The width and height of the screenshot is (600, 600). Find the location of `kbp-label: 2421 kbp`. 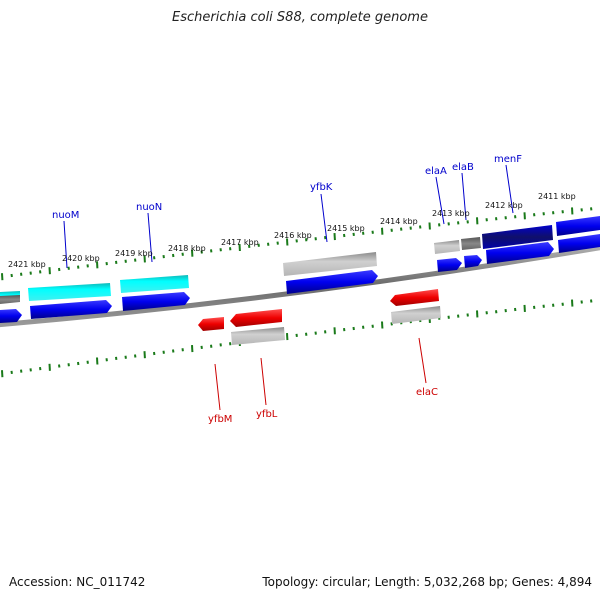

kbp-label: 2421 kbp is located at coordinates (27, 264).